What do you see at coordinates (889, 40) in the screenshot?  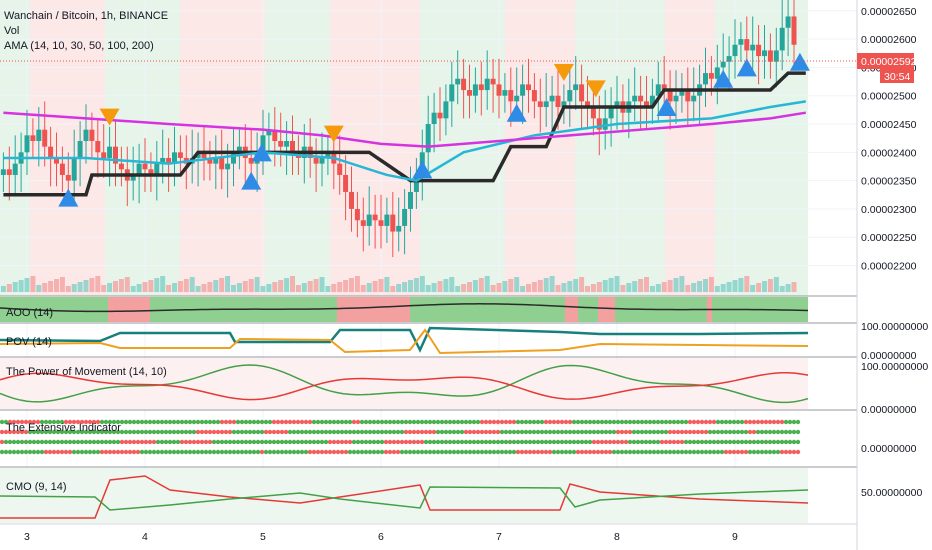 I see `price-tick: 0.00002600` at bounding box center [889, 40].